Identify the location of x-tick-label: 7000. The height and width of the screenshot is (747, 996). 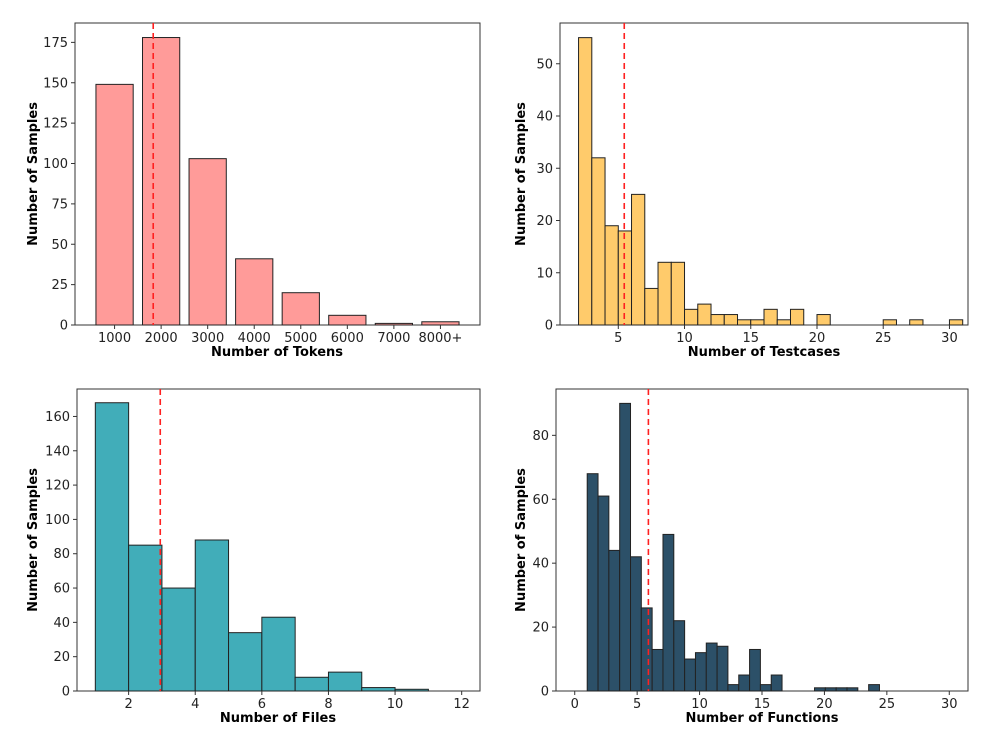
(393, 338).